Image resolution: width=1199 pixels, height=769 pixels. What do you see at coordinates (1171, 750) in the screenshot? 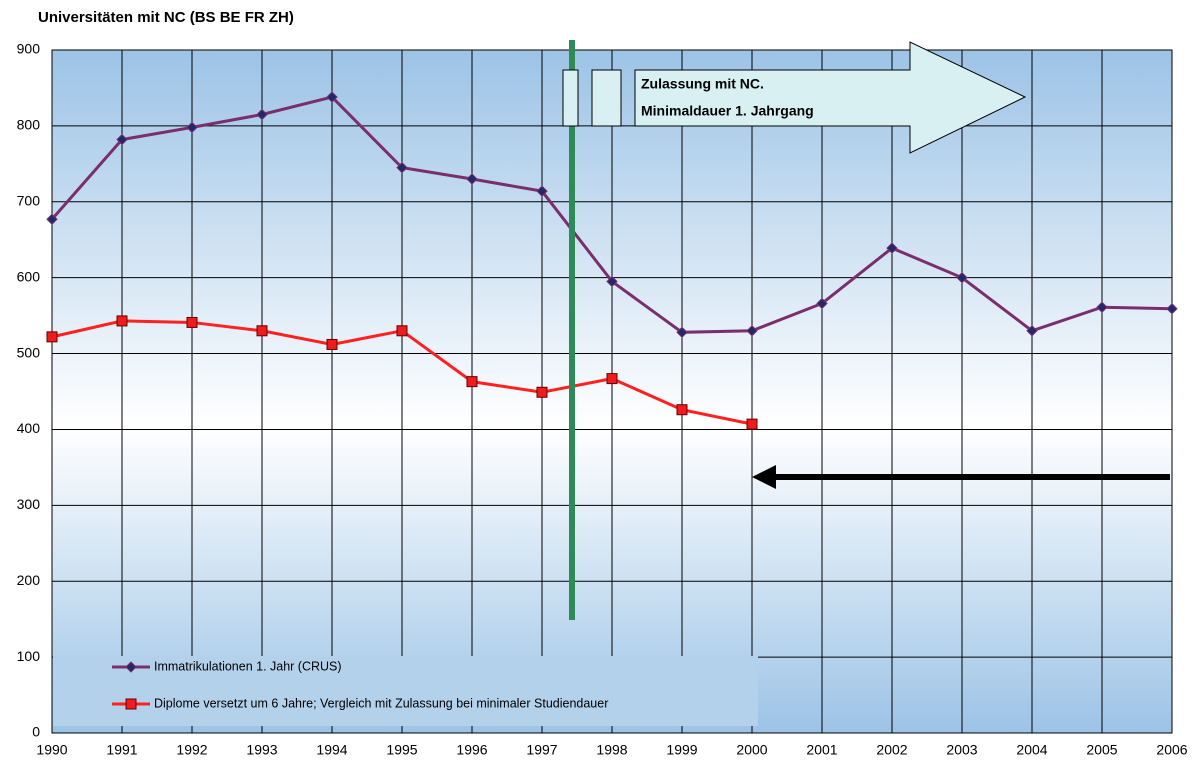
I see `x-tick-label: 2006` at bounding box center [1171, 750].